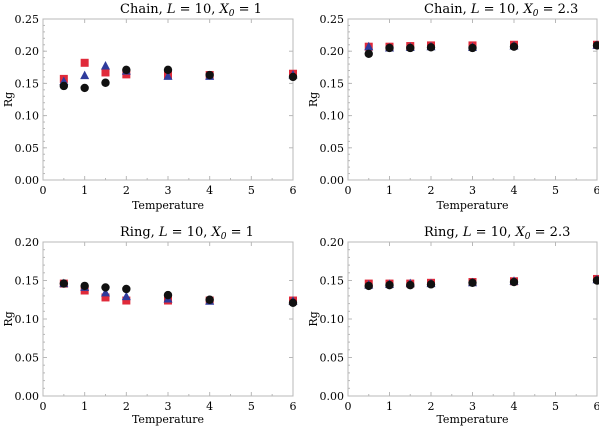  I want to click on chart-title: Chain, L = 10, X0 = 1, so click(191, 10).